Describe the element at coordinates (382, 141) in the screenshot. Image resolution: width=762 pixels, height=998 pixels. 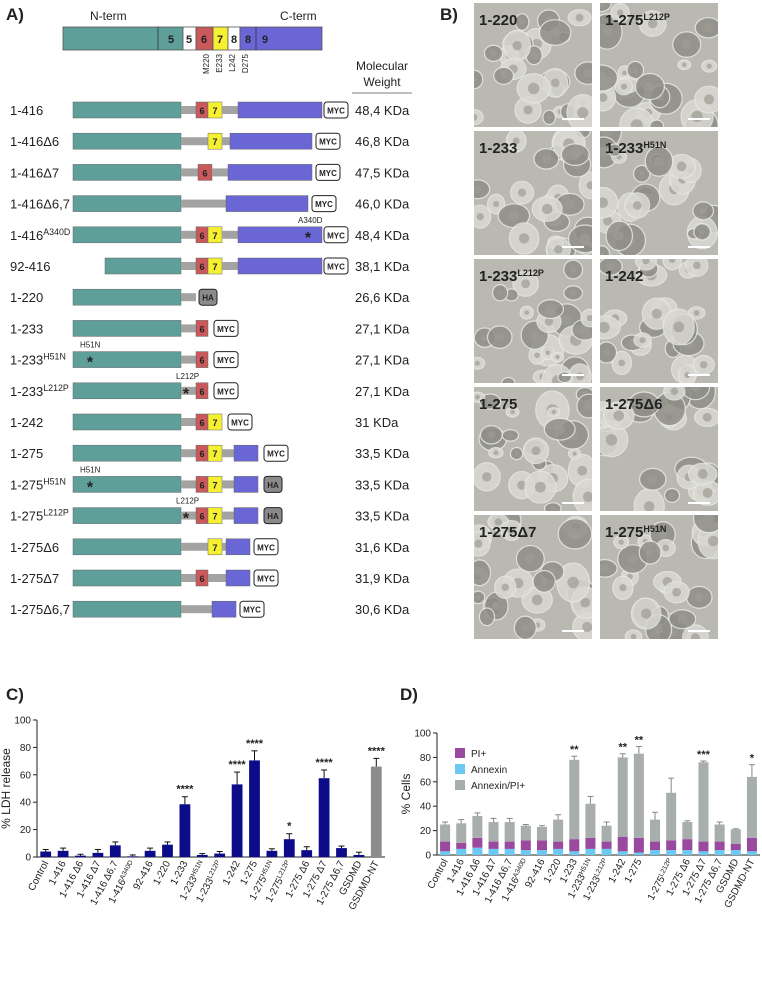
I see `molecular-weight: 46,8 KDa` at that location.